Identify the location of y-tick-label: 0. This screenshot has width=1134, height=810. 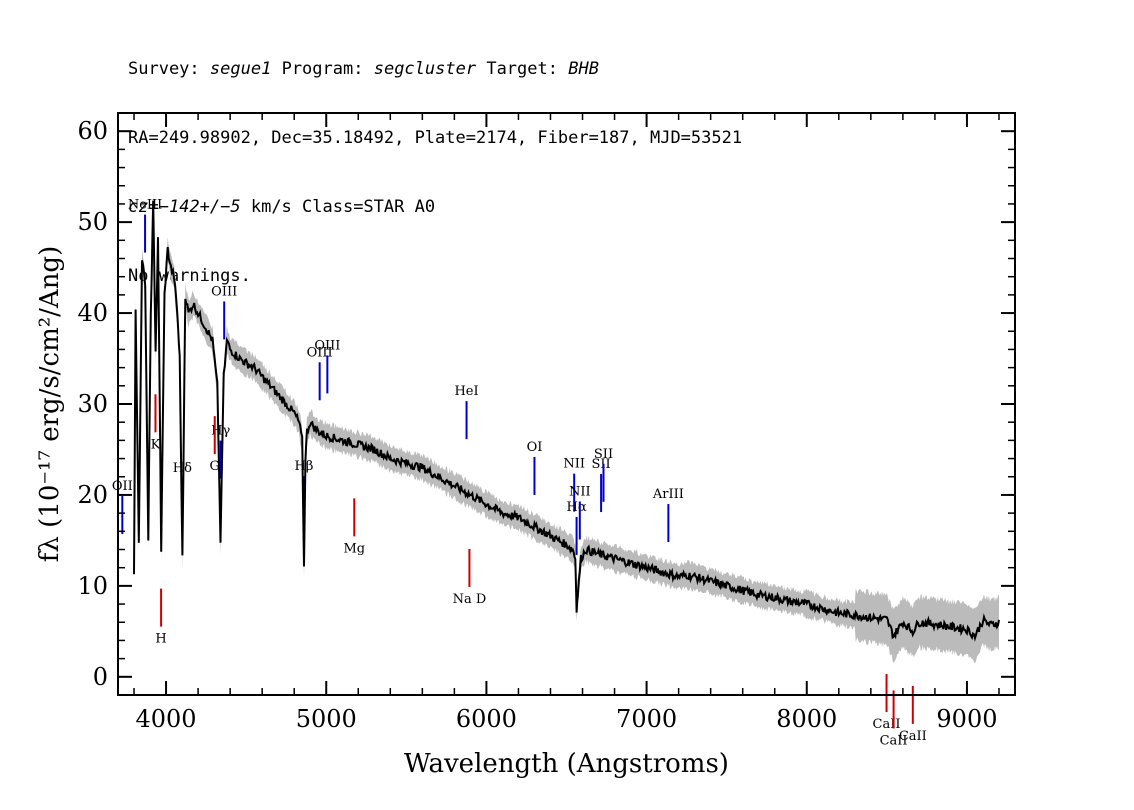
(100, 677).